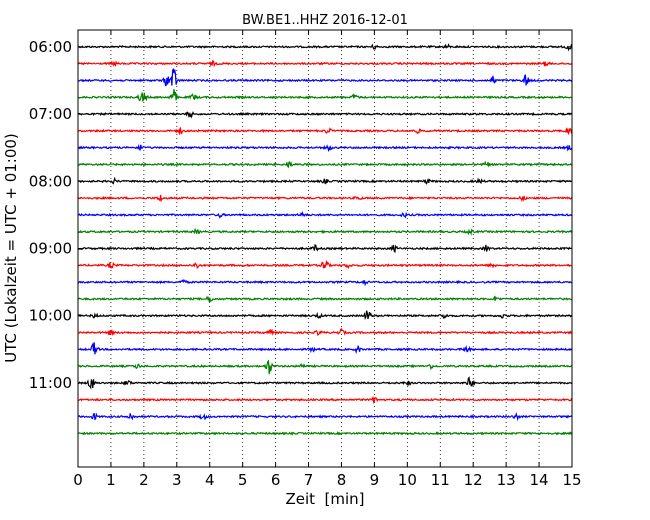 This screenshot has height=520, width=650. What do you see at coordinates (440, 480) in the screenshot?
I see `x-tick-label: 11` at bounding box center [440, 480].